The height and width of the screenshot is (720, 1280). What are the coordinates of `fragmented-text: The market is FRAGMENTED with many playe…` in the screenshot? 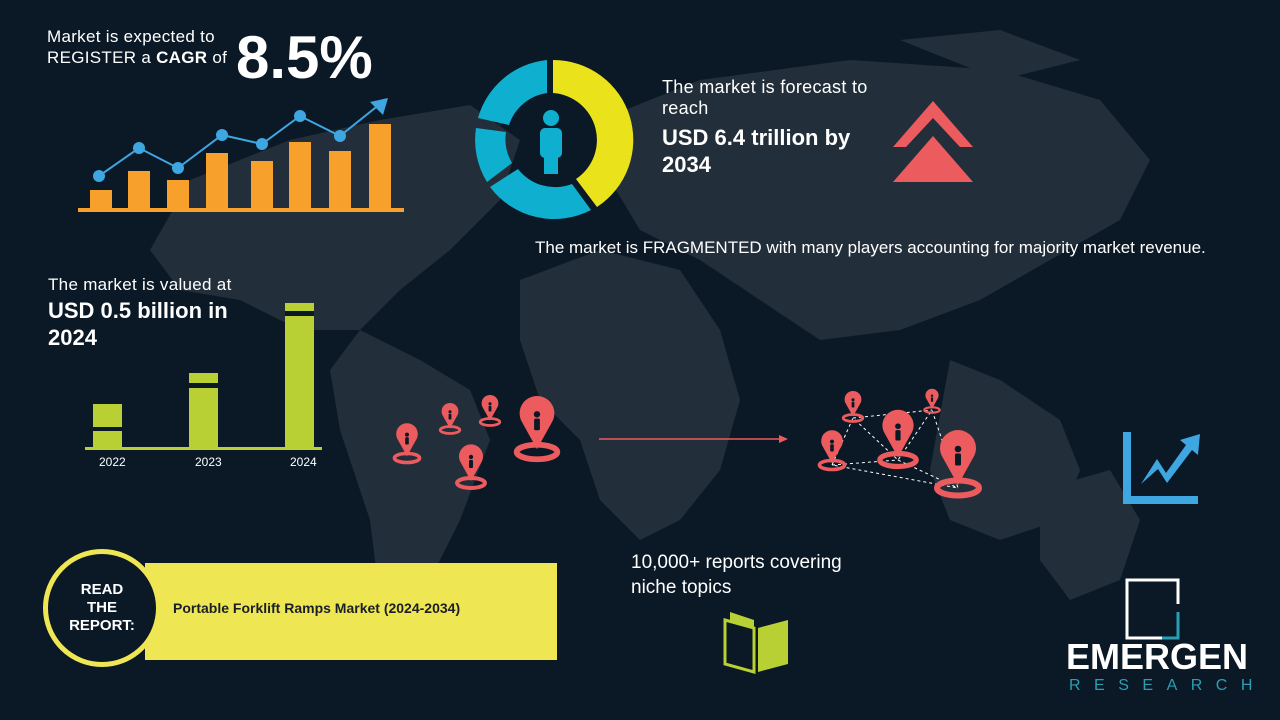 It's located at (870, 247).